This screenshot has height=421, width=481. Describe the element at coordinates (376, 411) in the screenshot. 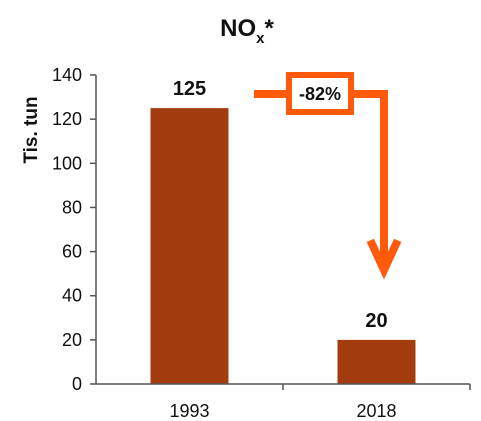

I see `x-tick-label: 2018` at that location.